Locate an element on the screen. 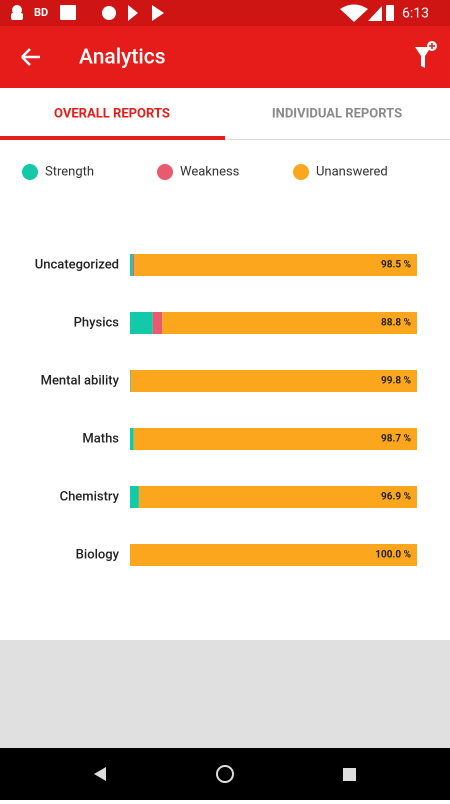  tab-divider is located at coordinates (337, 139).